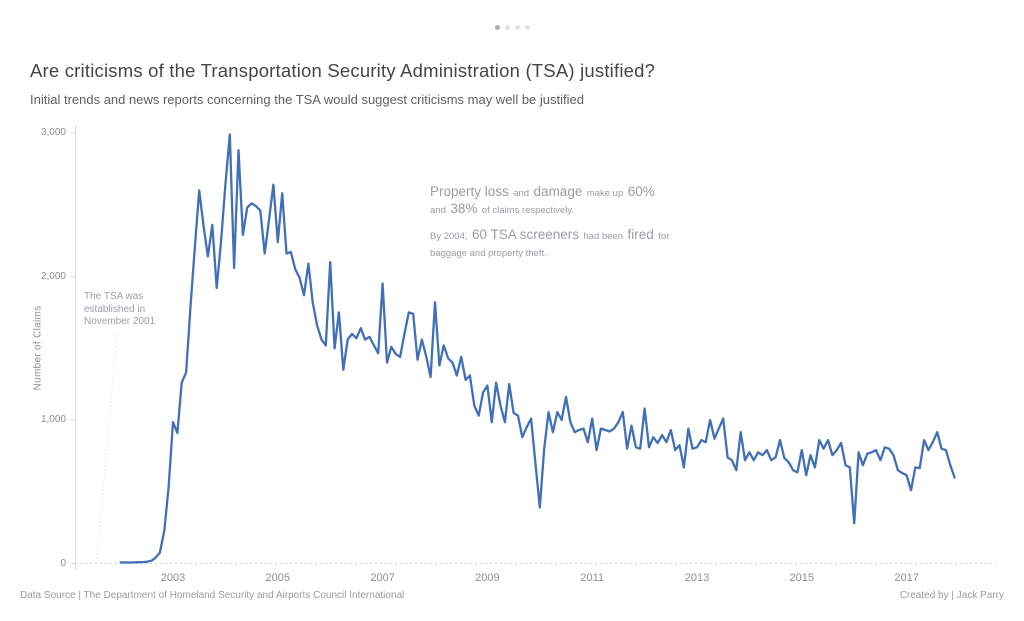  What do you see at coordinates (107, 447) in the screenshot?
I see `annotation-leader-line` at bounding box center [107, 447].